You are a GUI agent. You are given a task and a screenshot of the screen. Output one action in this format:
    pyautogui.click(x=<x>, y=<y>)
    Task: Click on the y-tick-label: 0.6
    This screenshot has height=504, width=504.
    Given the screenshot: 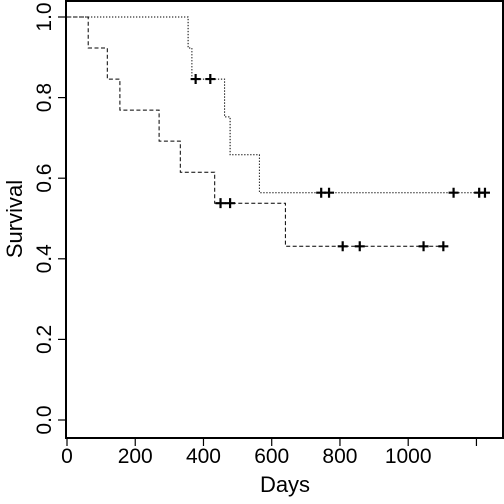 What is the action you would take?
    pyautogui.click(x=44, y=178)
    